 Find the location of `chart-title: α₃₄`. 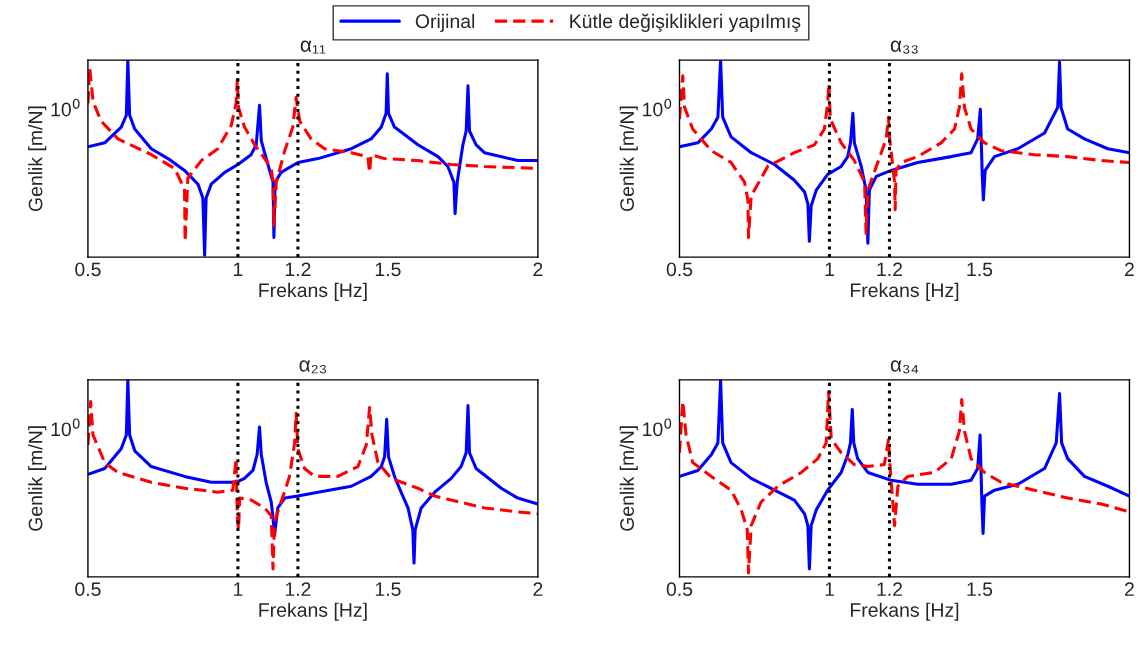

chart-title: α₃₄ is located at coordinates (904, 367).